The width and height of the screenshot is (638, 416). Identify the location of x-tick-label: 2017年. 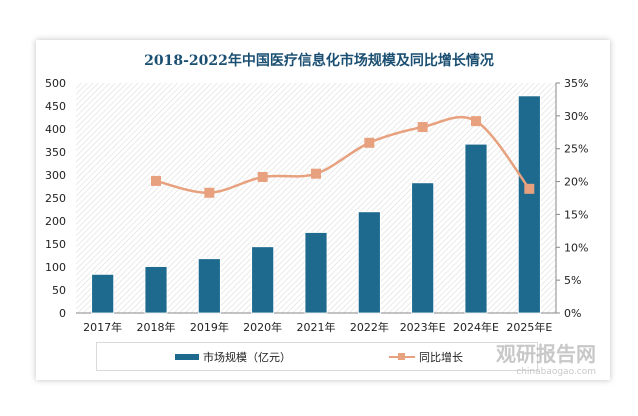
(102, 327).